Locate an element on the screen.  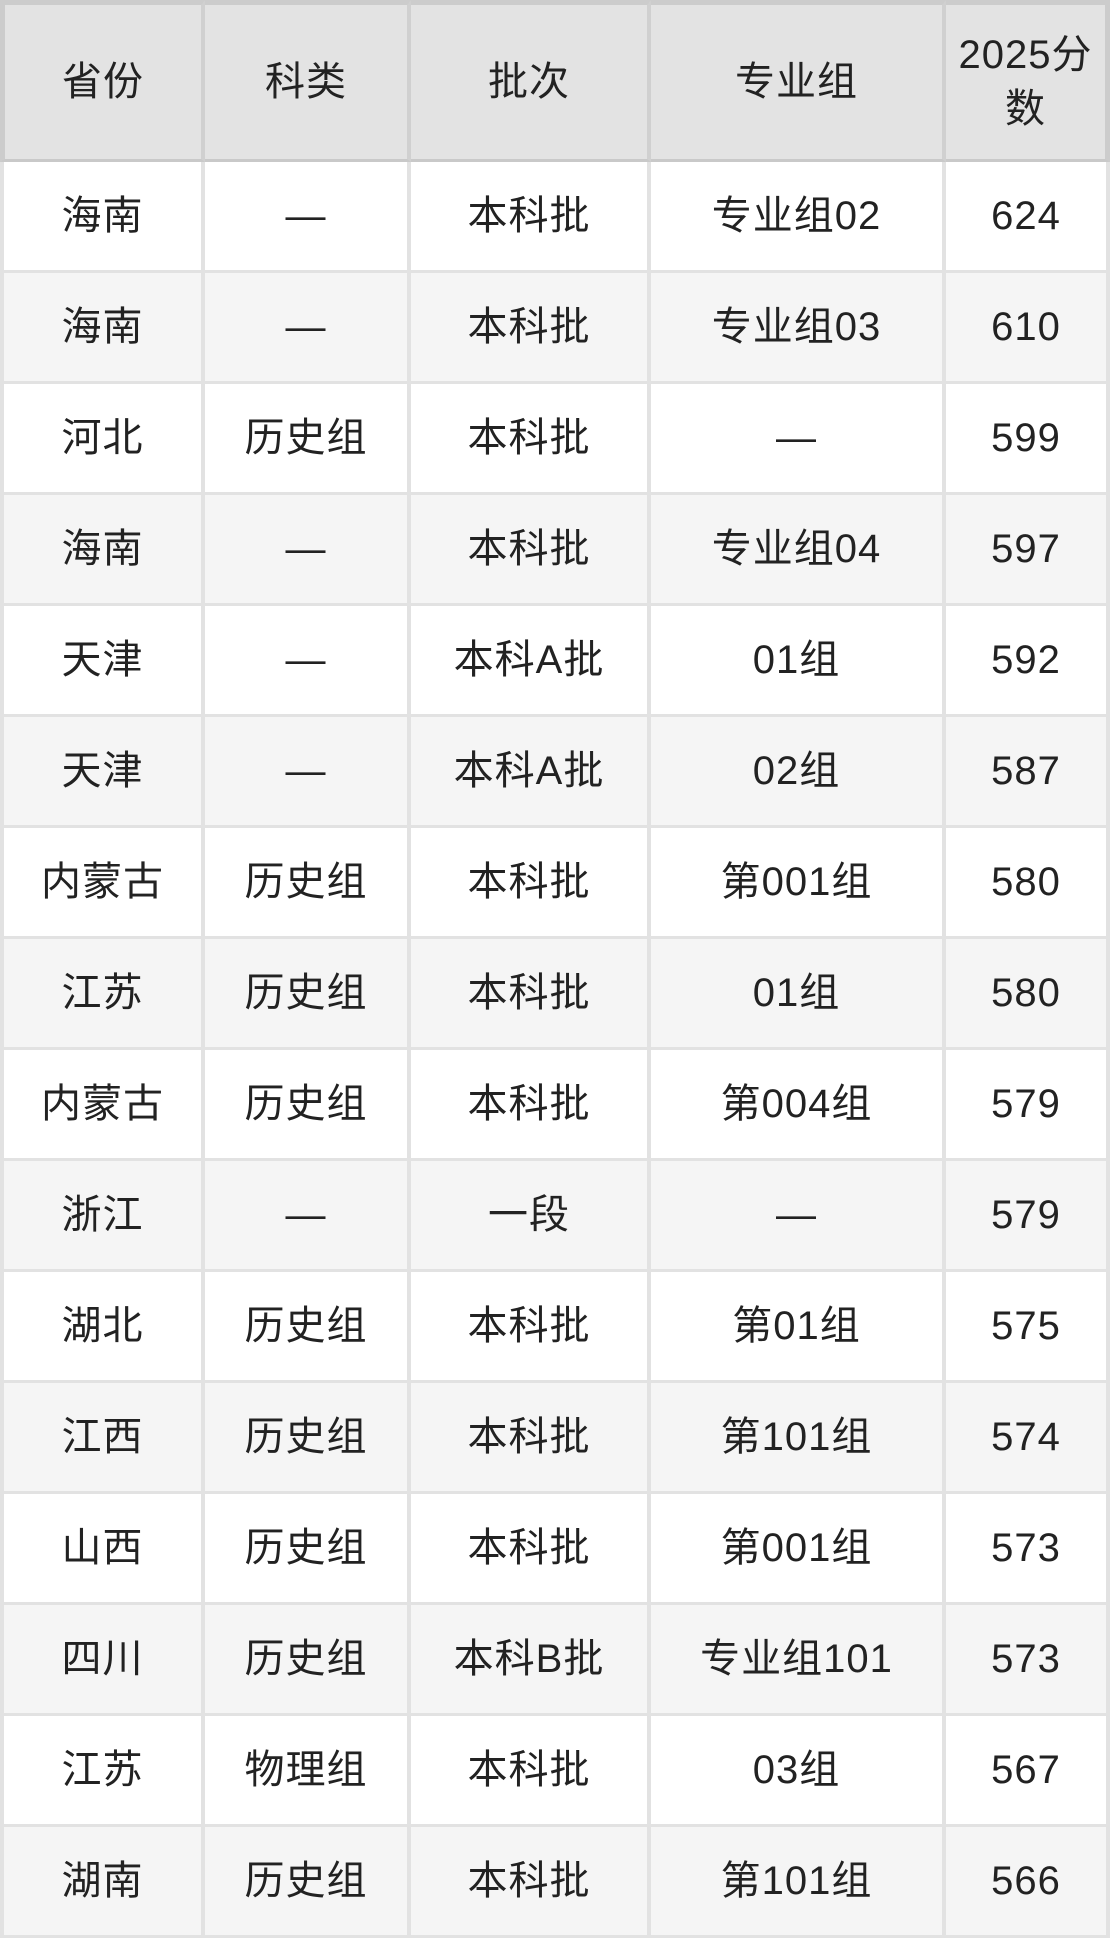
cell-group: 专业组02 is located at coordinates (798, 217).